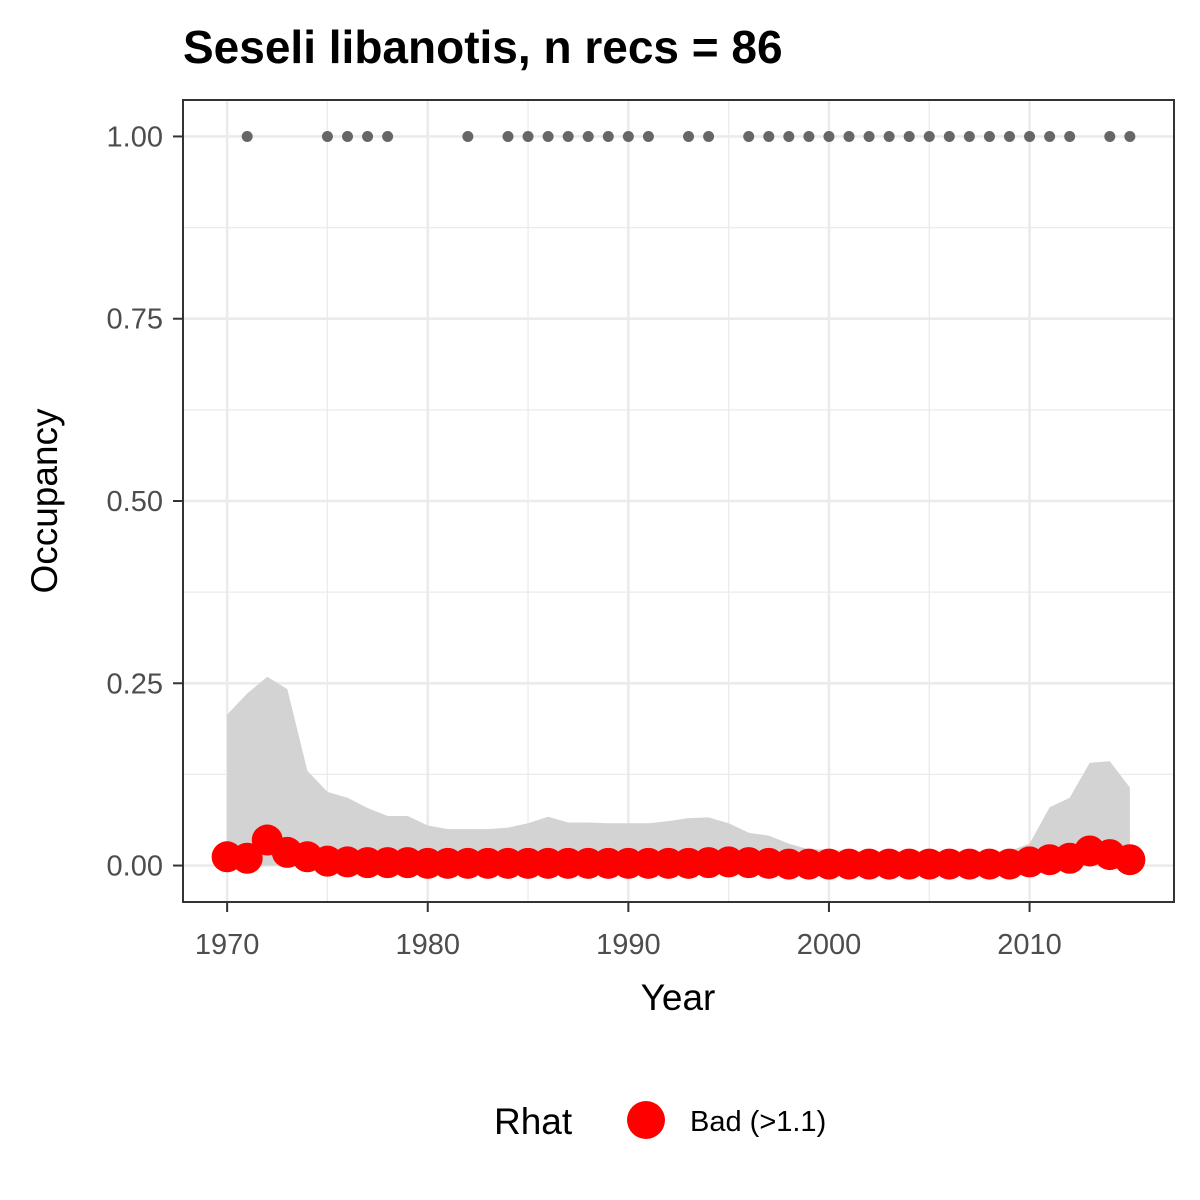  Describe the element at coordinates (44, 501) in the screenshot. I see `y-axis-title: Occupancy` at that location.